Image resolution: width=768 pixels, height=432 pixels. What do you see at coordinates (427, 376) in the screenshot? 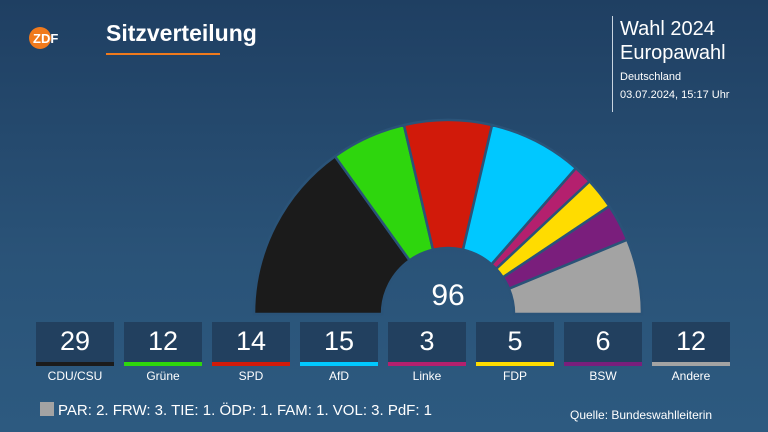
I see `party-label-linke: Linke` at bounding box center [427, 376].